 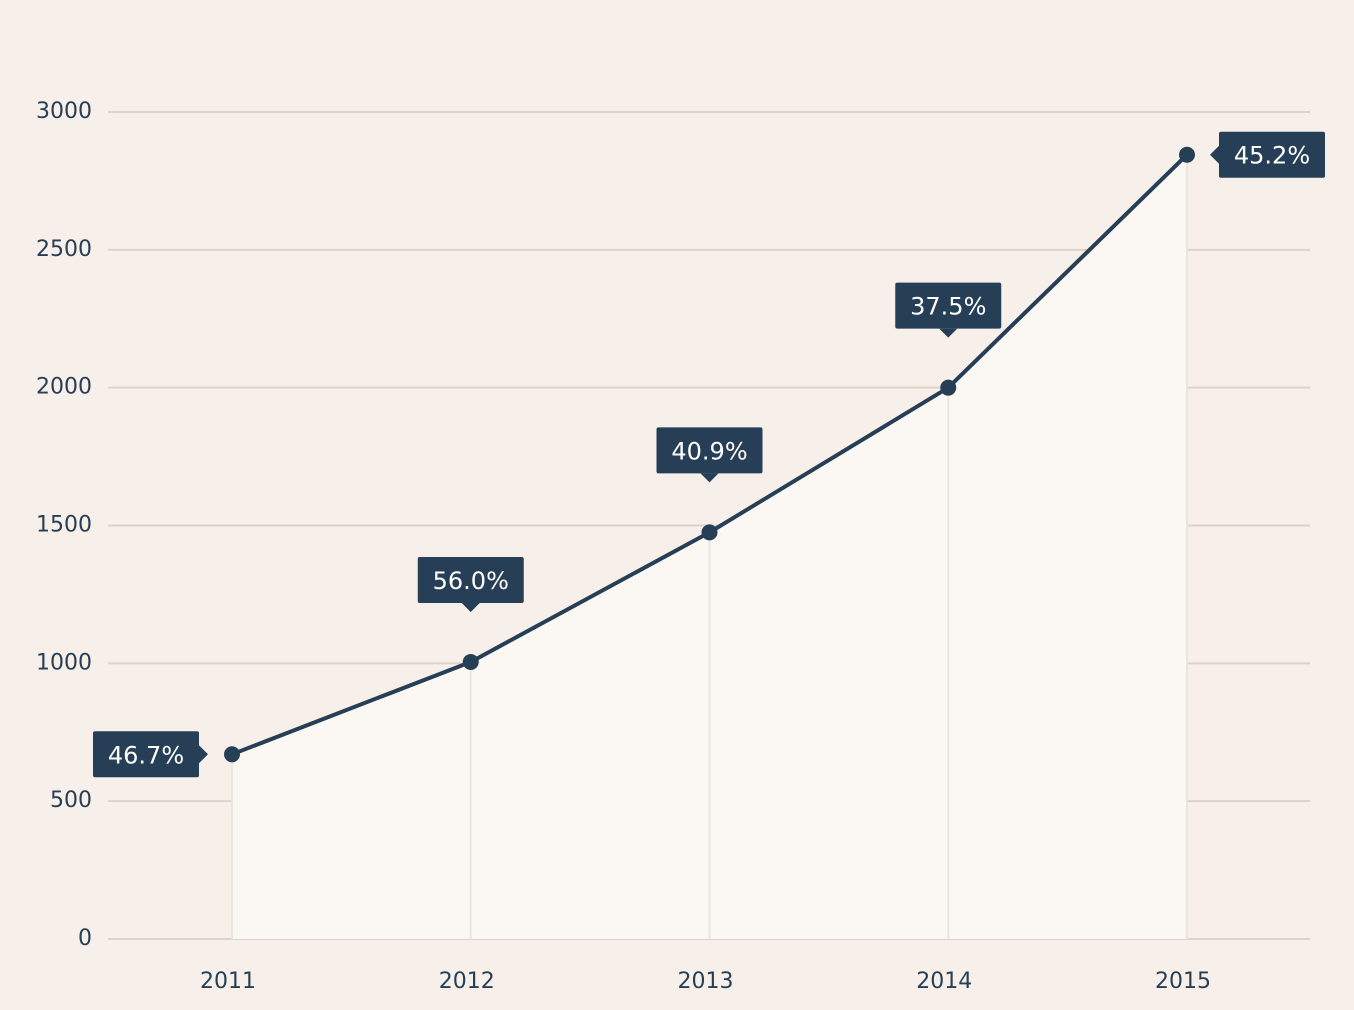 I want to click on data-label-text: 56.0%, so click(x=471, y=581).